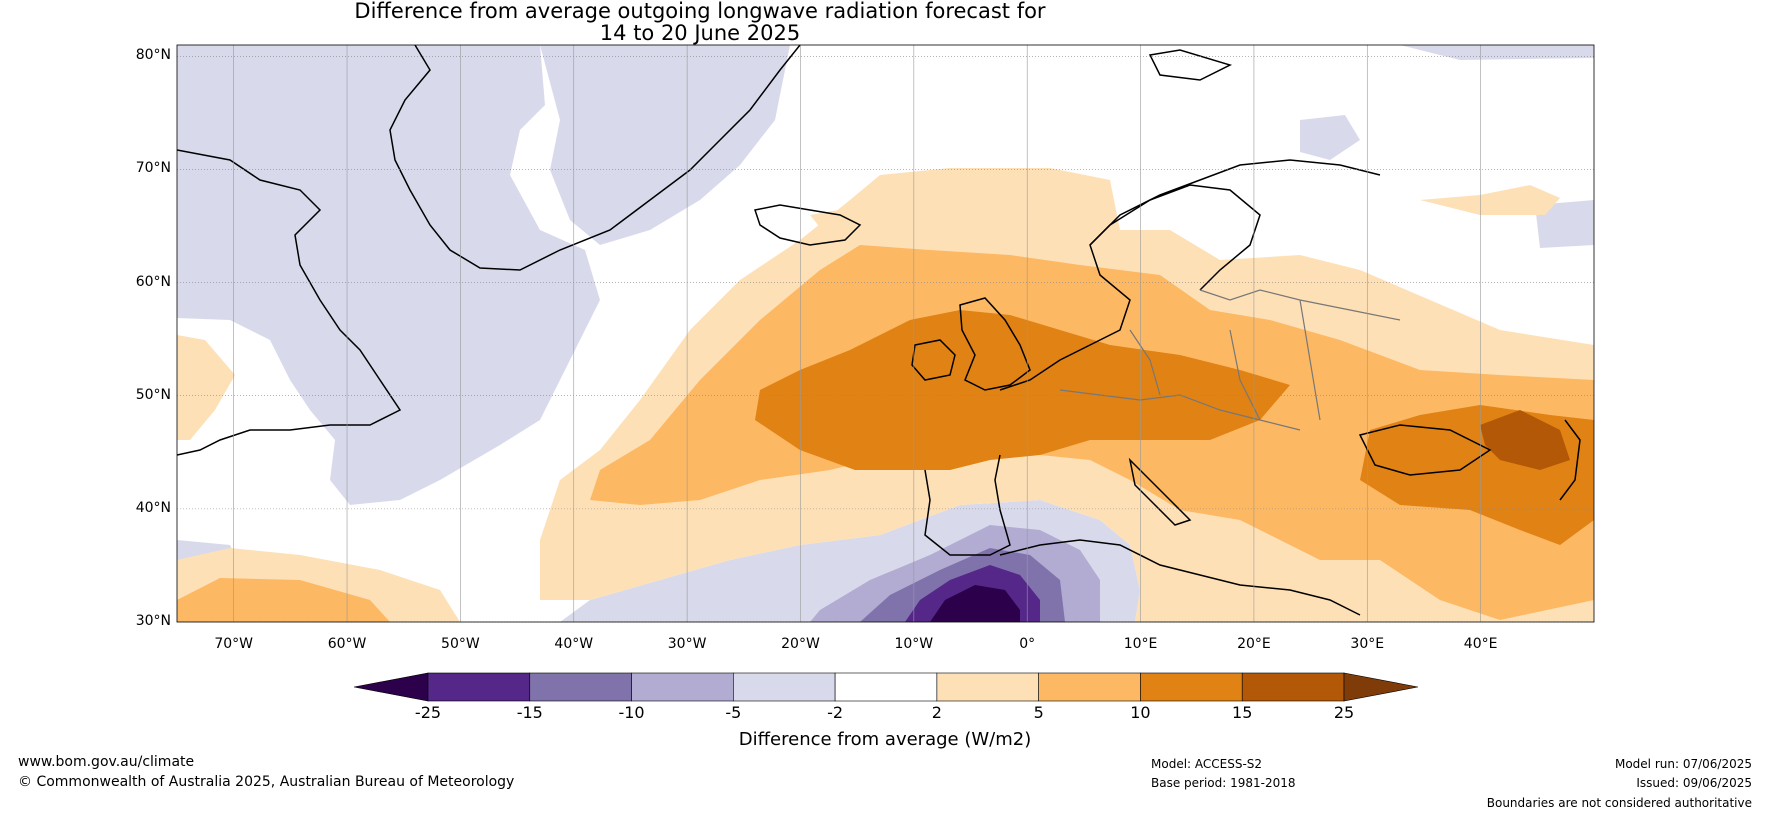 This screenshot has height=816, width=1770. What do you see at coordinates (1140, 644) in the screenshot?
I see `longitude-label: 10°E` at bounding box center [1140, 644].